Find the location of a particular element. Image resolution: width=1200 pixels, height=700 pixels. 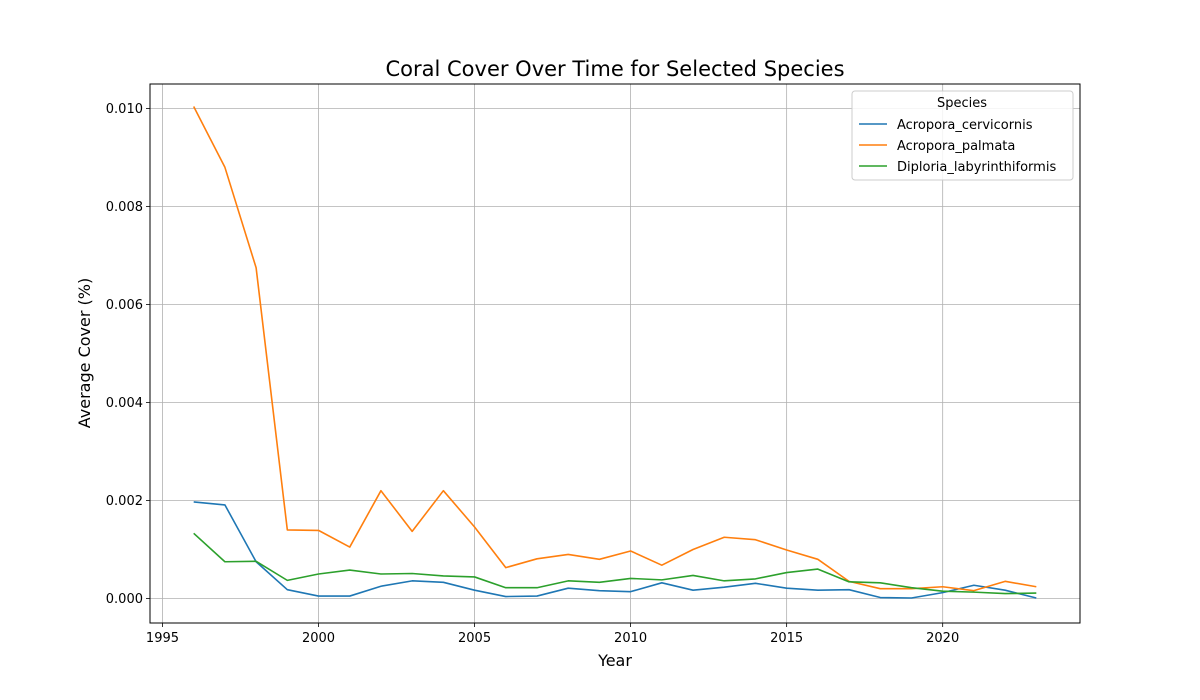

y-tick-label: 0.008 is located at coordinates (124, 207).